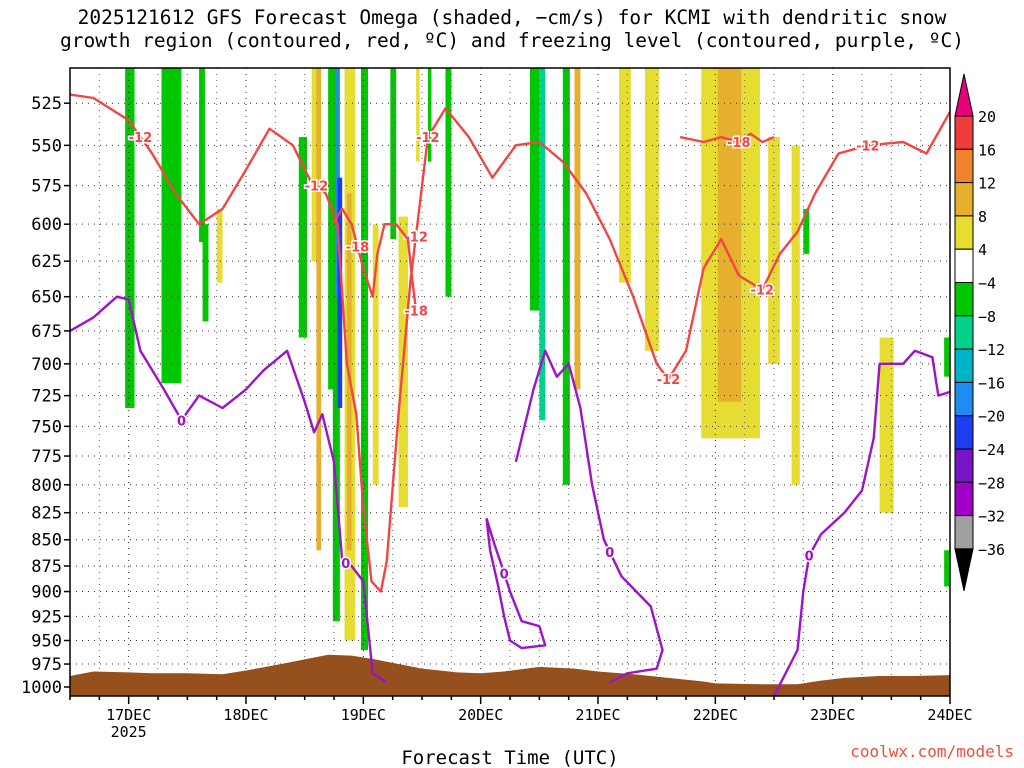  I want to click on colorbar-label: −36, so click(991, 550).